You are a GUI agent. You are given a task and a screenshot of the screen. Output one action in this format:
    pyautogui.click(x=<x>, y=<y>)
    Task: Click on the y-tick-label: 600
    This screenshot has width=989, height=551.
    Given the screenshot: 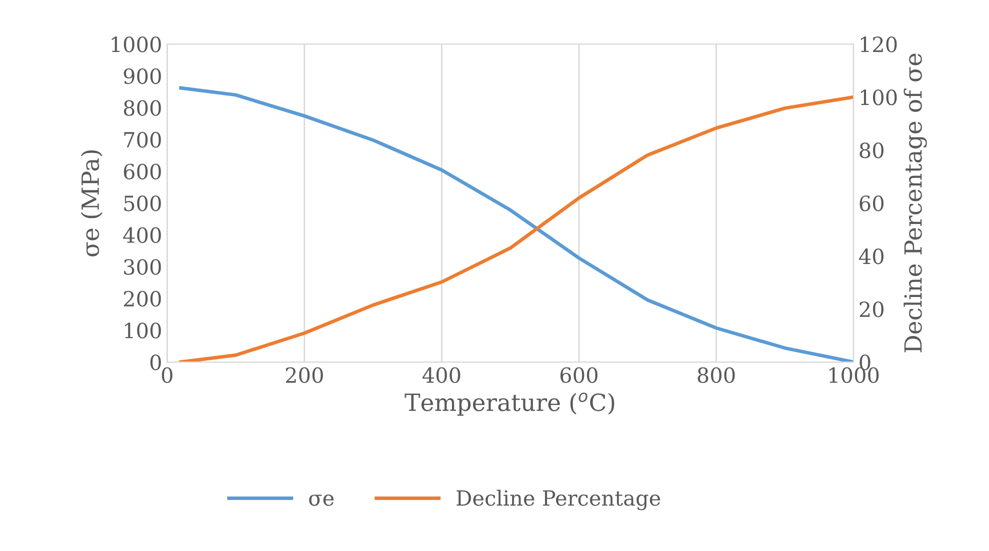 What is the action you would take?
    pyautogui.click(x=142, y=172)
    